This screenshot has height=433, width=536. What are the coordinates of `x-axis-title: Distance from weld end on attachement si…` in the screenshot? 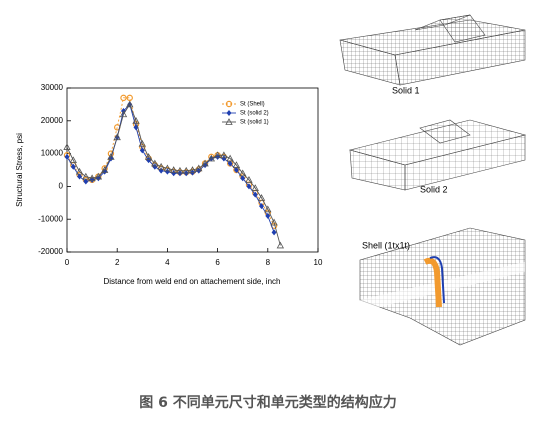 It's located at (192, 281).